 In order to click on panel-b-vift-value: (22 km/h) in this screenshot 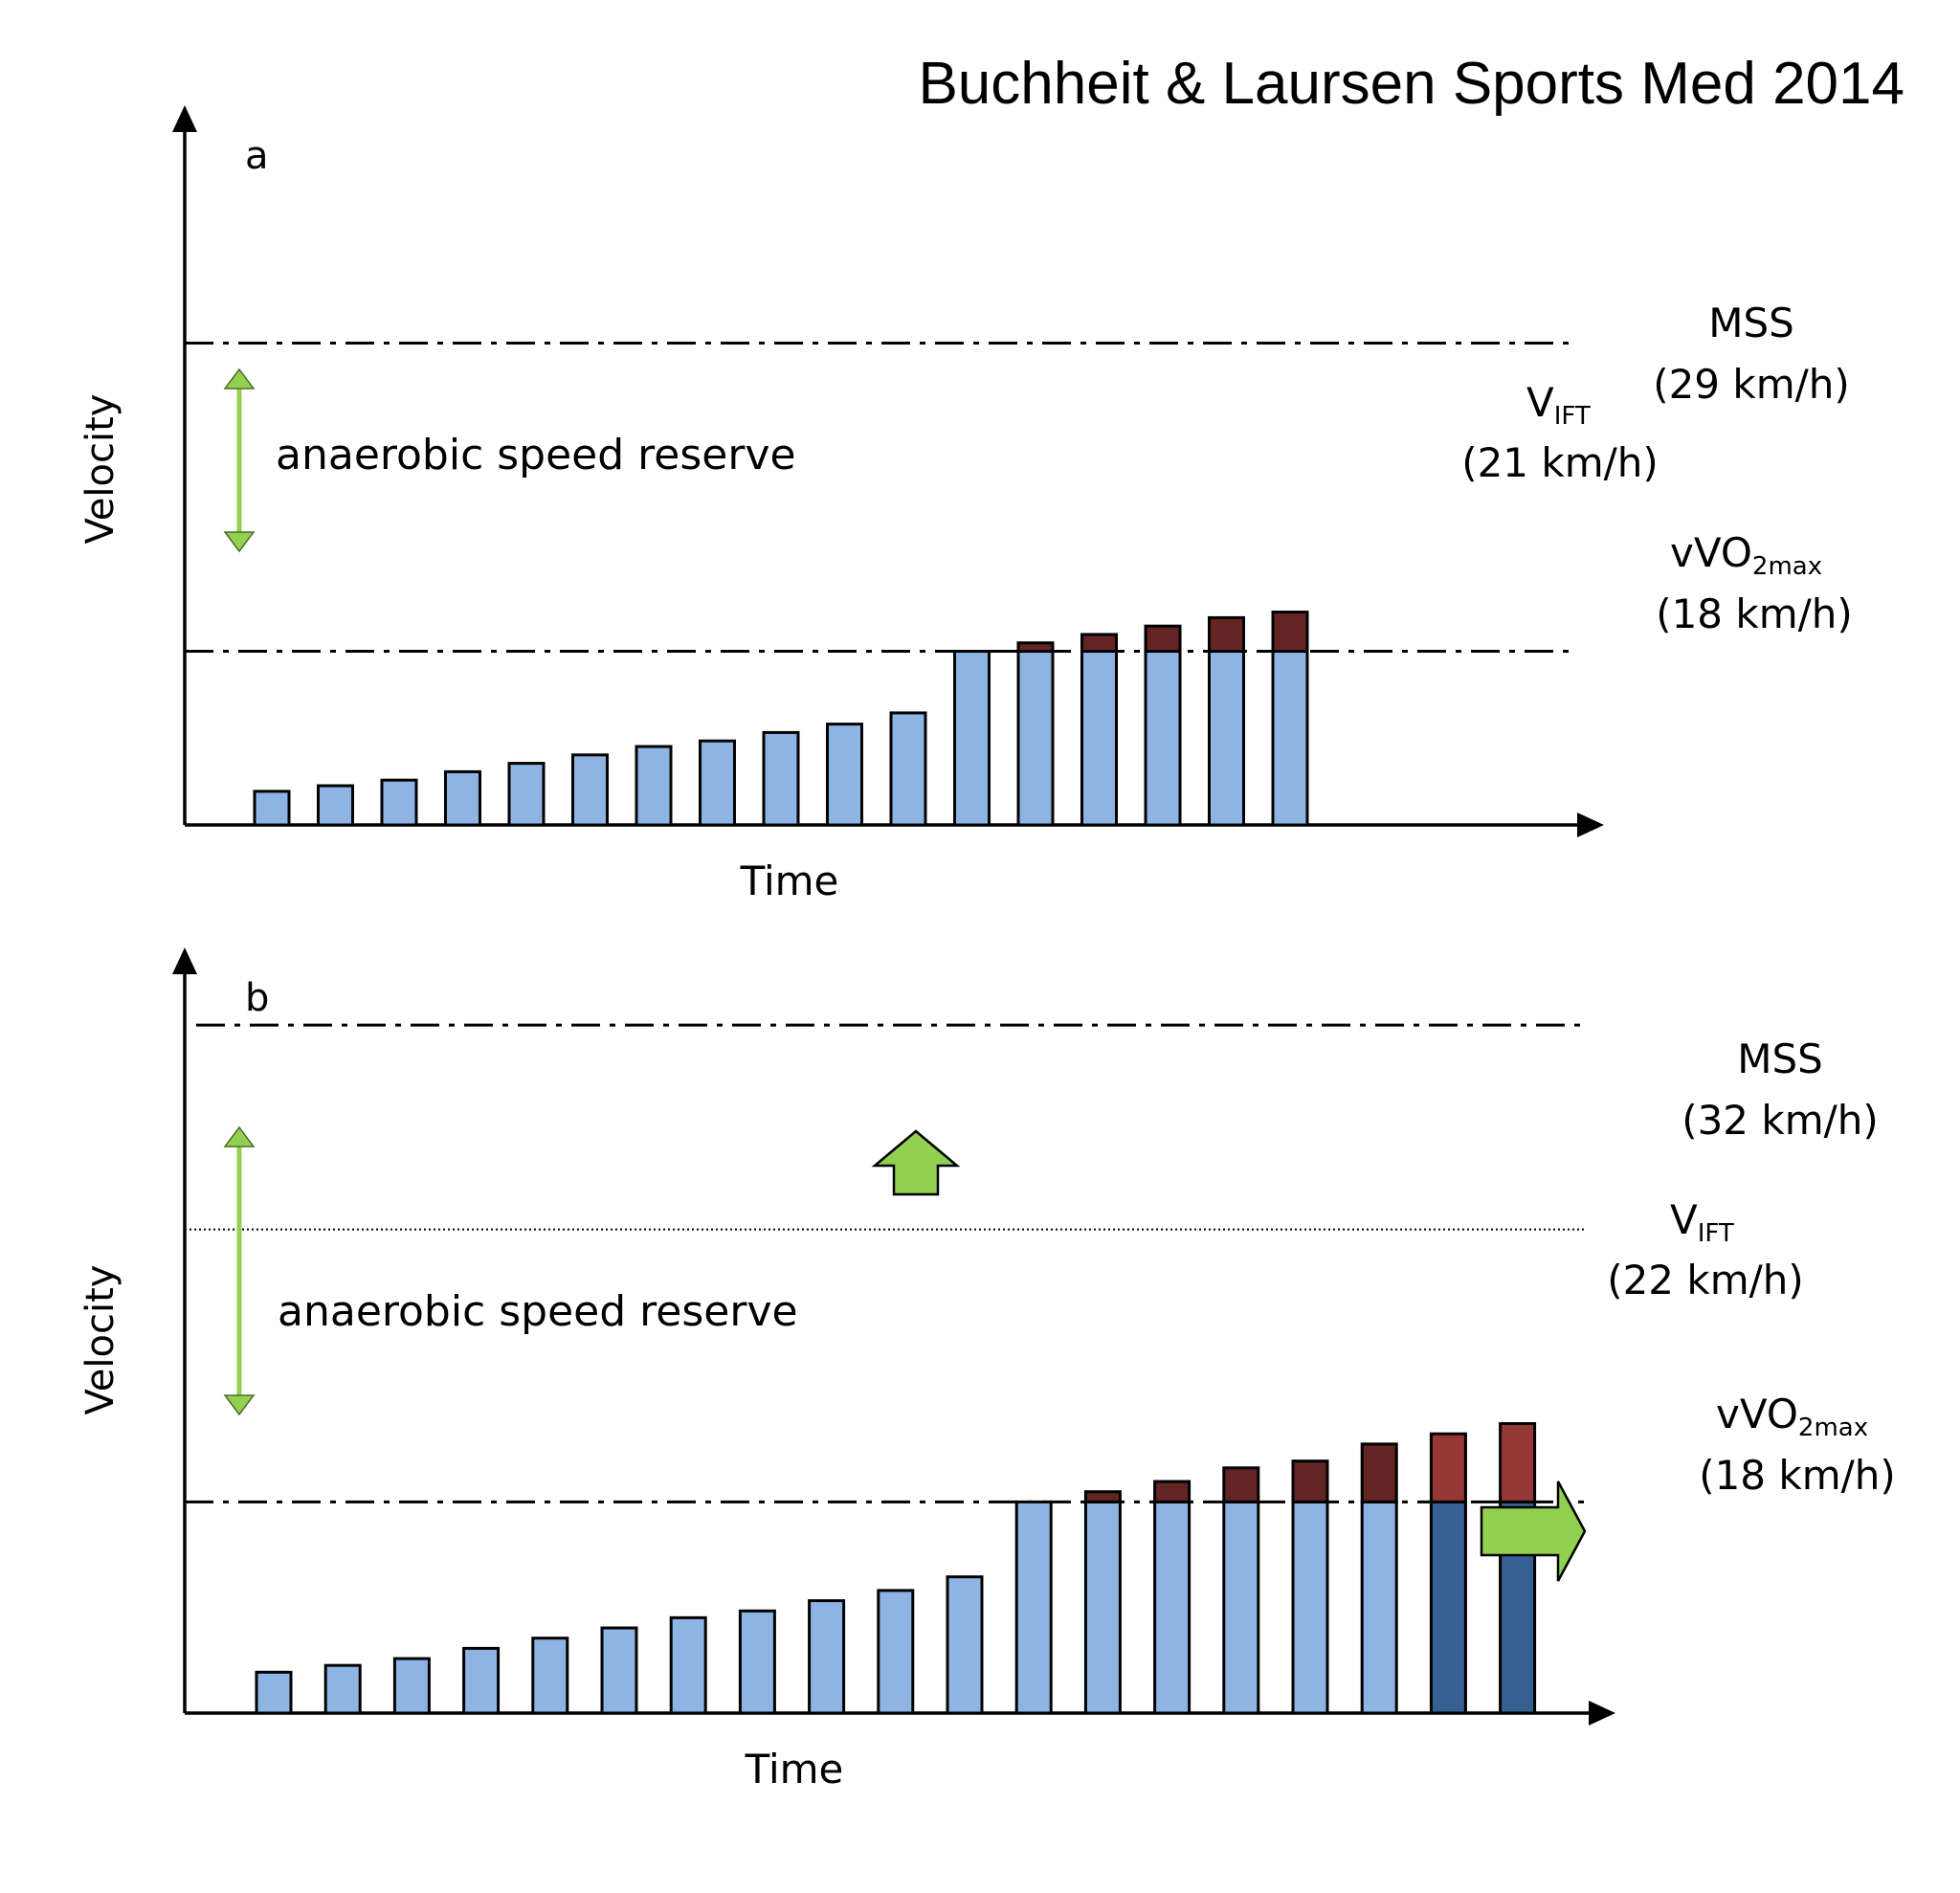, I will do `click(1706, 1280)`.